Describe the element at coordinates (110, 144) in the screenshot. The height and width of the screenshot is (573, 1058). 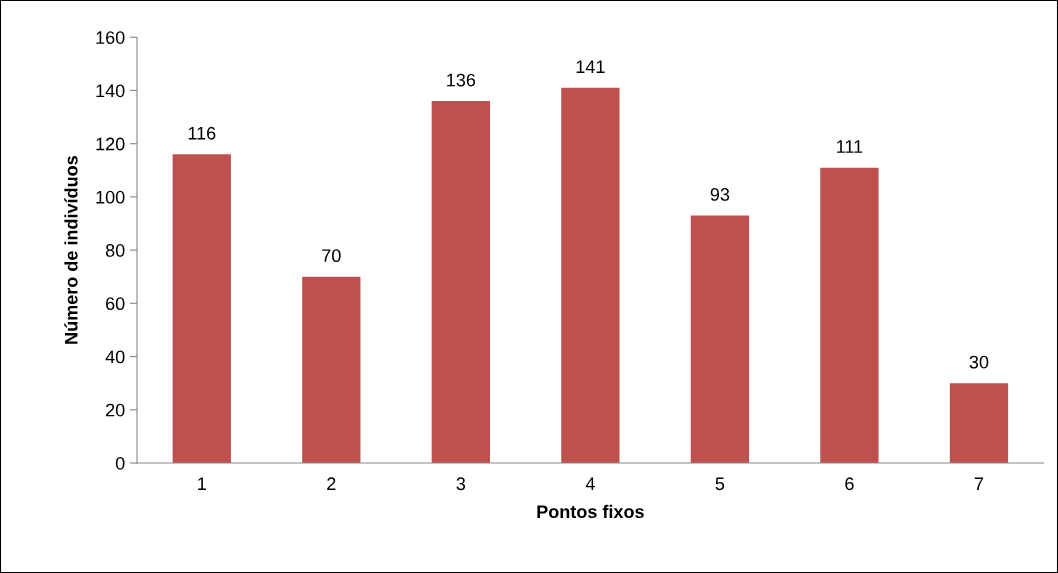
I see `y-tick-label: 120` at that location.